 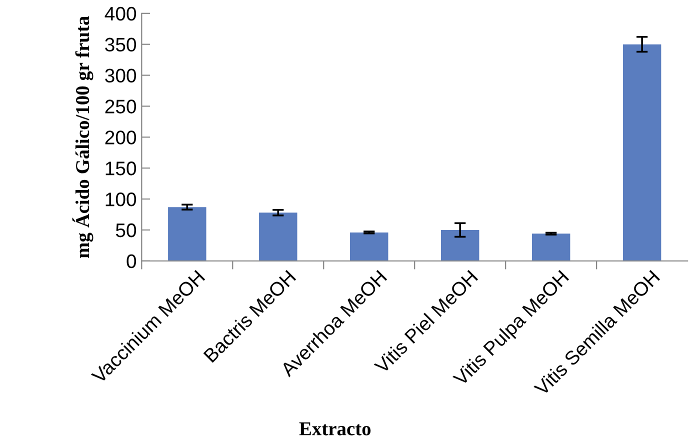 What do you see at coordinates (120, 107) in the screenshot?
I see `y-tick-label: 250` at bounding box center [120, 107].